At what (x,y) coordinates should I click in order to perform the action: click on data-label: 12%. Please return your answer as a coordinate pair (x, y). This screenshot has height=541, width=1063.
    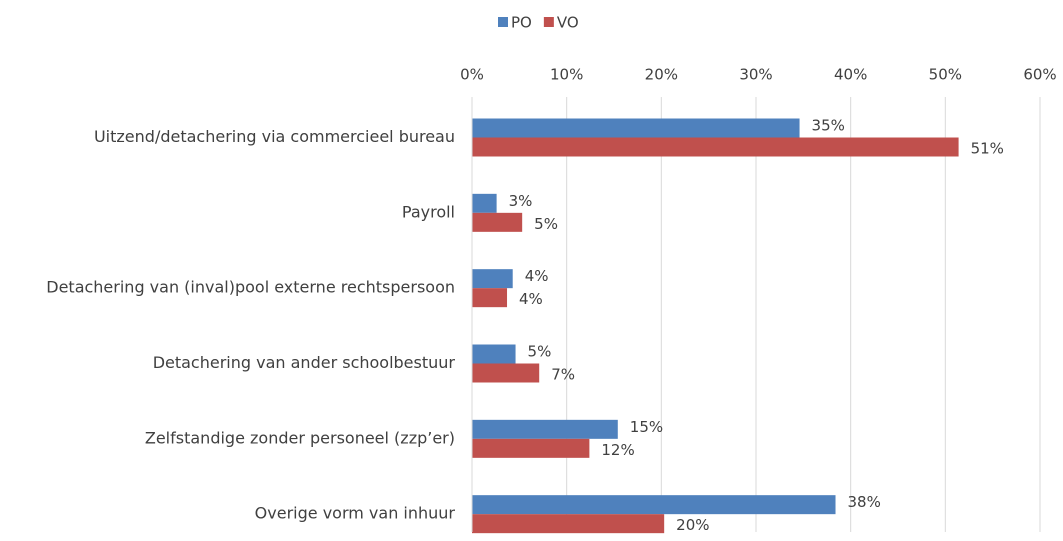
    Looking at the image, I should click on (617, 450).